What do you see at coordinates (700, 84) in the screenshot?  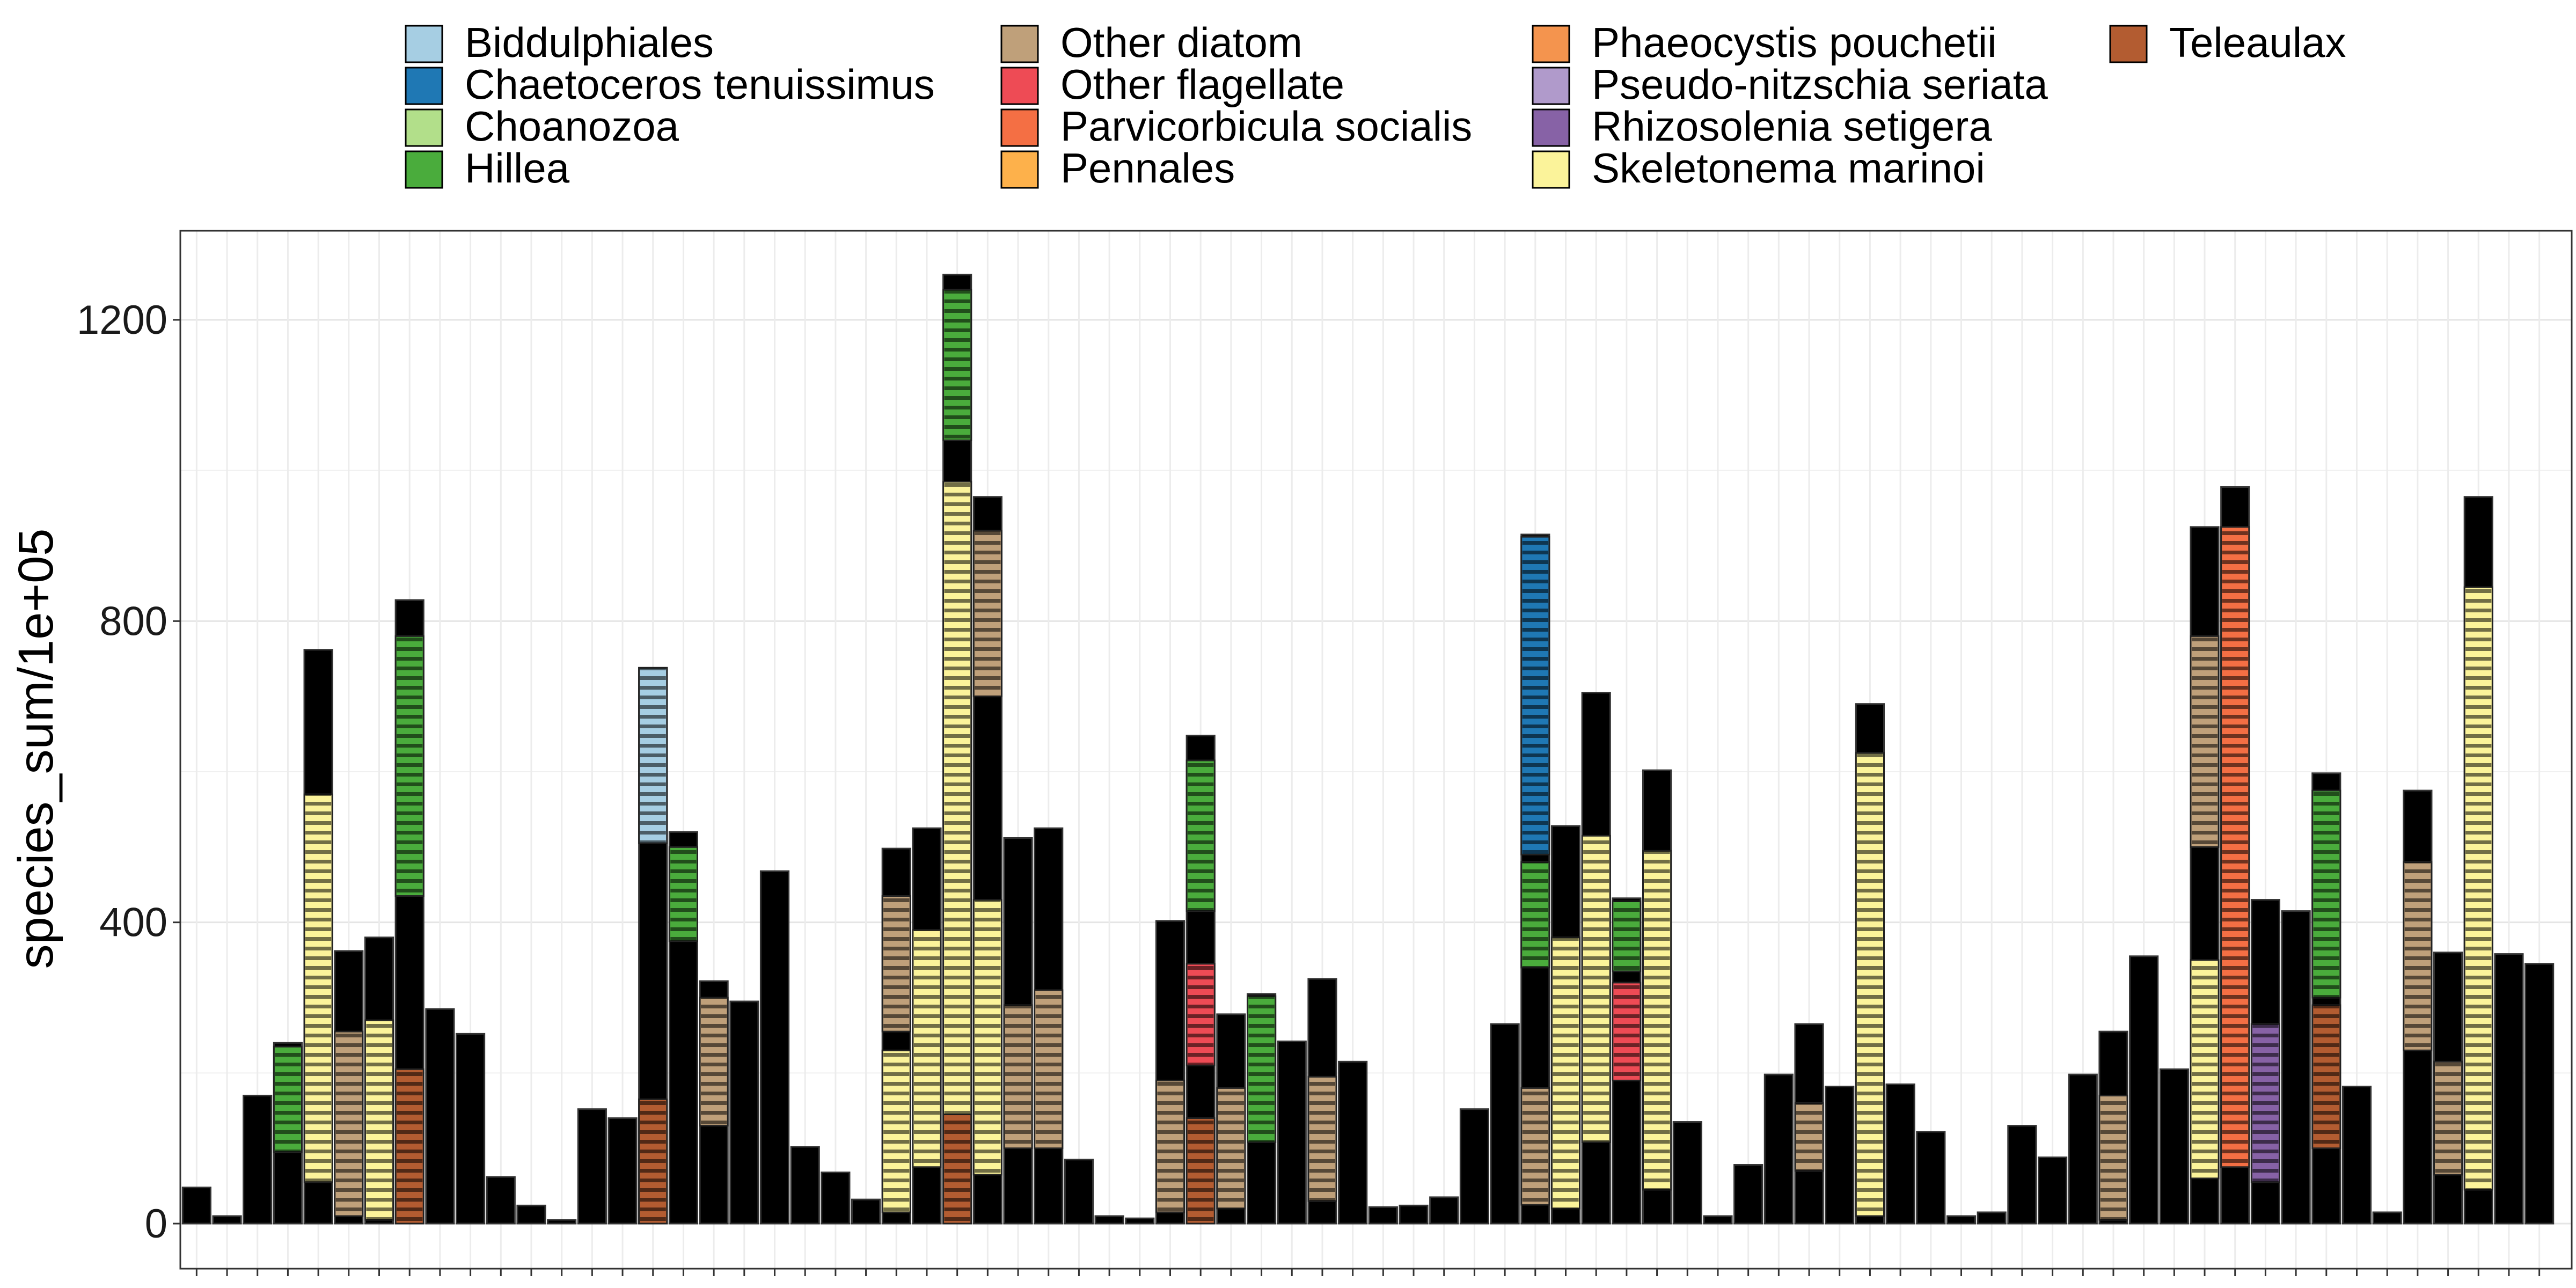 I see `legend-label: Chaetoceros tenuissimus` at bounding box center [700, 84].